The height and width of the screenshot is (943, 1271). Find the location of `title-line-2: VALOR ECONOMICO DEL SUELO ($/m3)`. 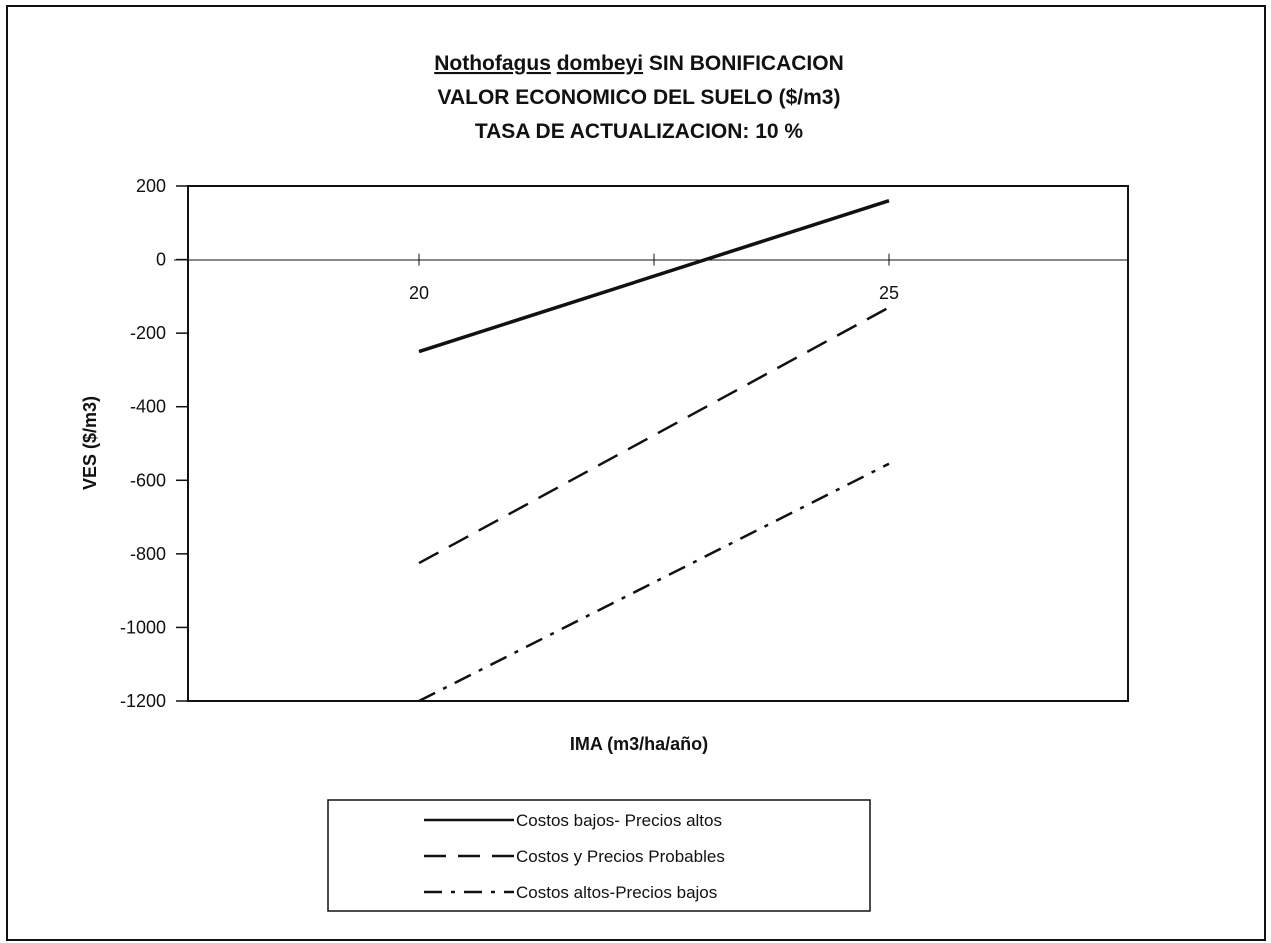

title-line-2: VALOR ECONOMICO DEL SUELO ($/m3) is located at coordinates (639, 97).